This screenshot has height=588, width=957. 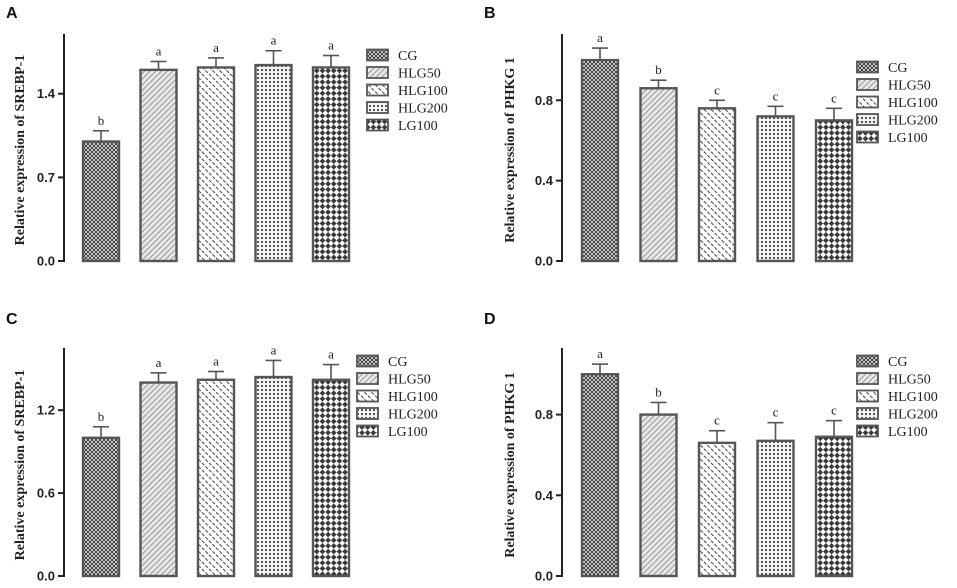 I want to click on y-tick-label: 1.2, so click(x=46, y=410).